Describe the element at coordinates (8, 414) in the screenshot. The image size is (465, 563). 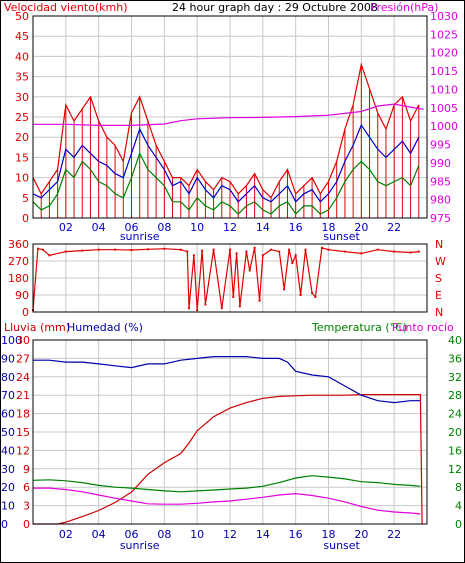
I see `humidity-y-tick-label: 60` at that location.